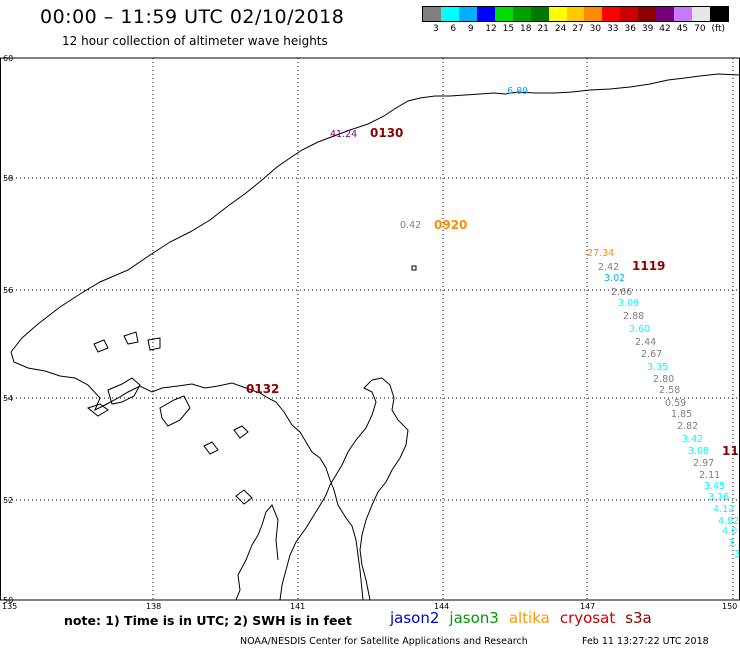 The height and width of the screenshot is (650, 740). Describe the element at coordinates (560, 29) in the screenshot. I see `legend-tick-label: 24` at that location.